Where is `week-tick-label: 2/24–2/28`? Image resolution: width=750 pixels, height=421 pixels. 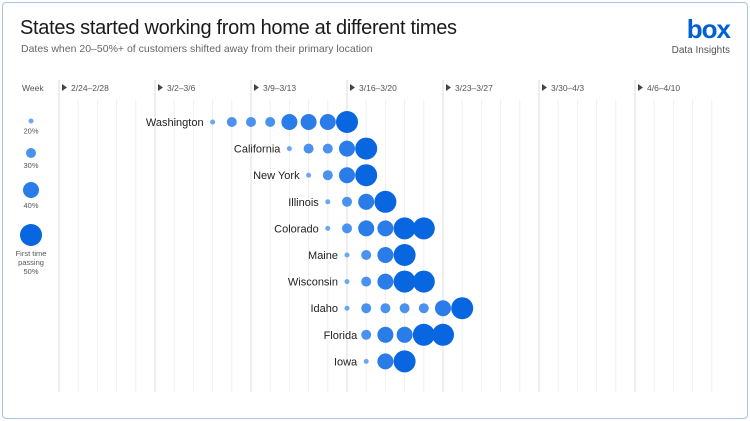 week-tick-label: 2/24–2/28 is located at coordinates (90, 88).